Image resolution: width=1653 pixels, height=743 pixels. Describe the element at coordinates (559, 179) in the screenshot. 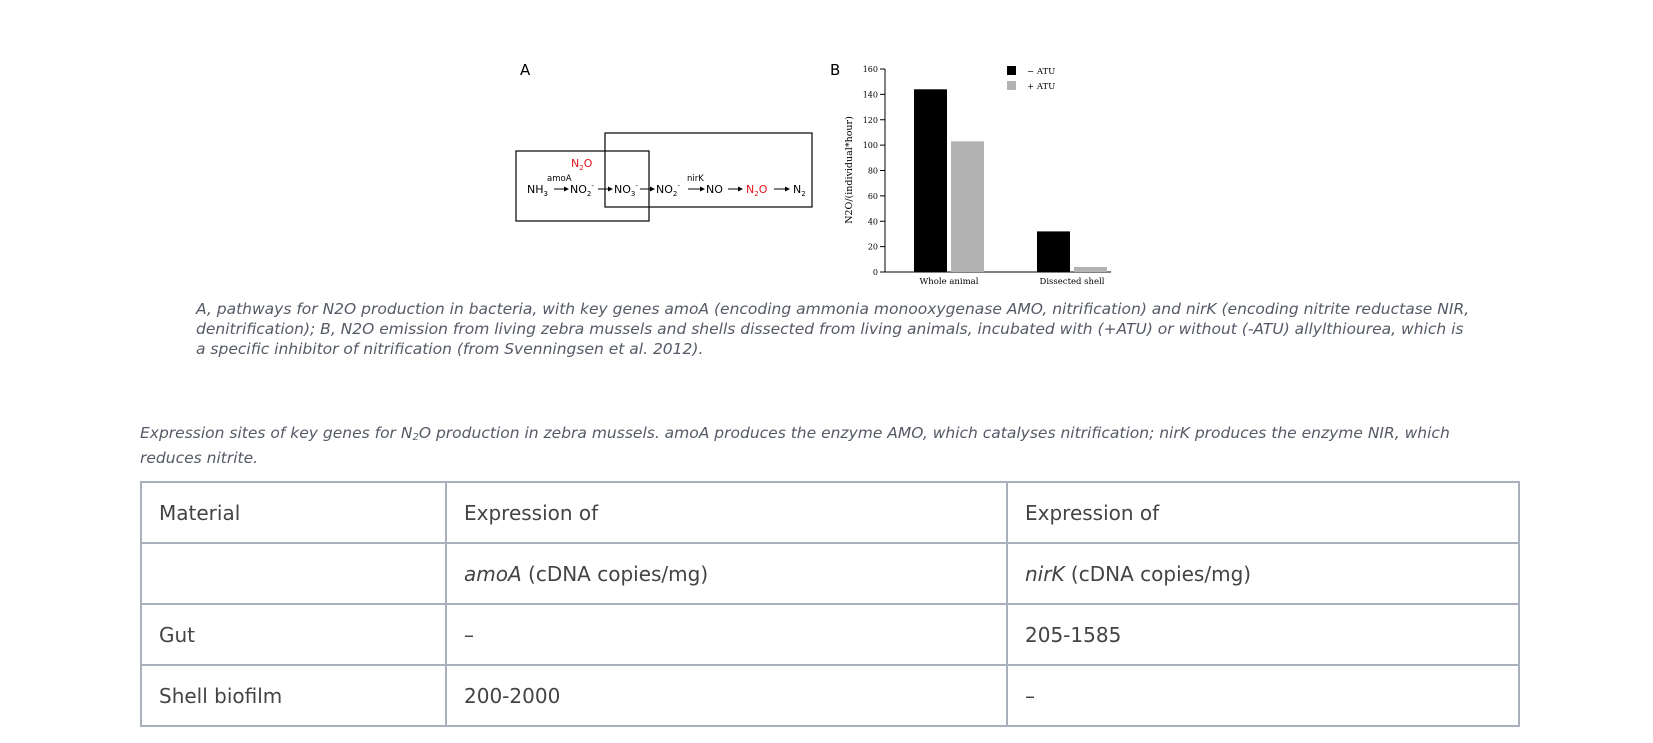

I see `gene-amoa-label: amoA` at that location.